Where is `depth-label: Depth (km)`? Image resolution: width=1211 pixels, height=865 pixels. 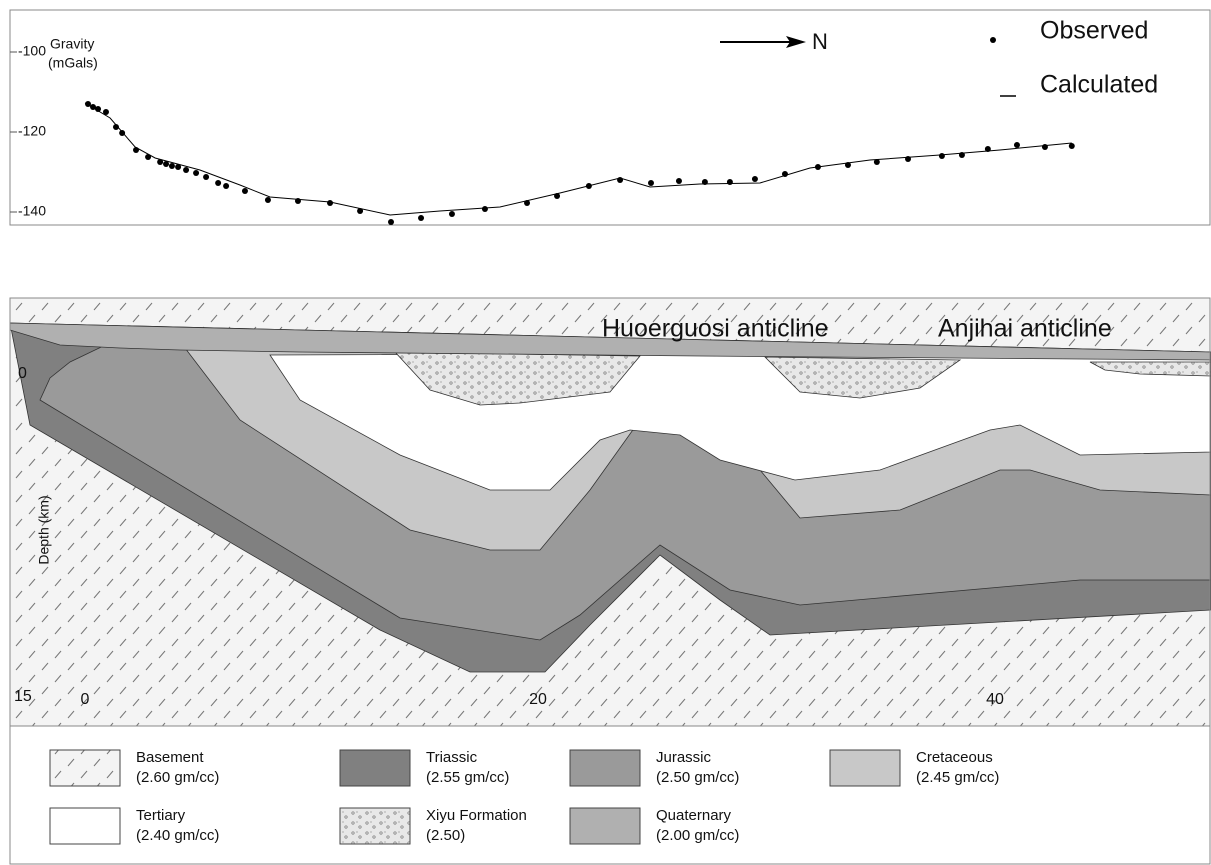
depth-label: Depth (km) is located at coordinates (44, 529).